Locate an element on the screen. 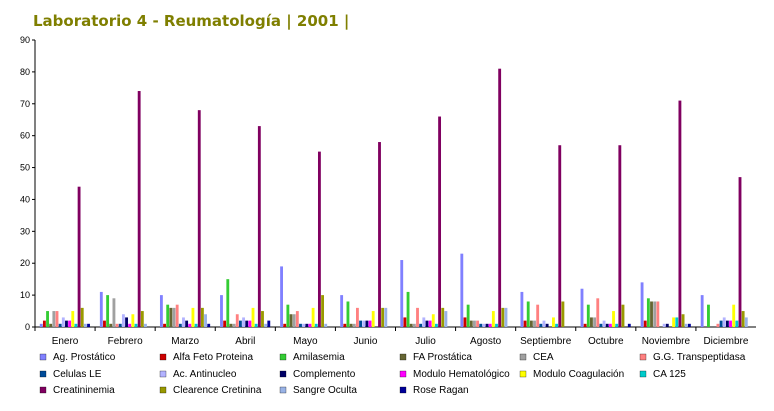 The width and height of the screenshot is (774, 411). legend-label: Amilasemia is located at coordinates (319, 357).